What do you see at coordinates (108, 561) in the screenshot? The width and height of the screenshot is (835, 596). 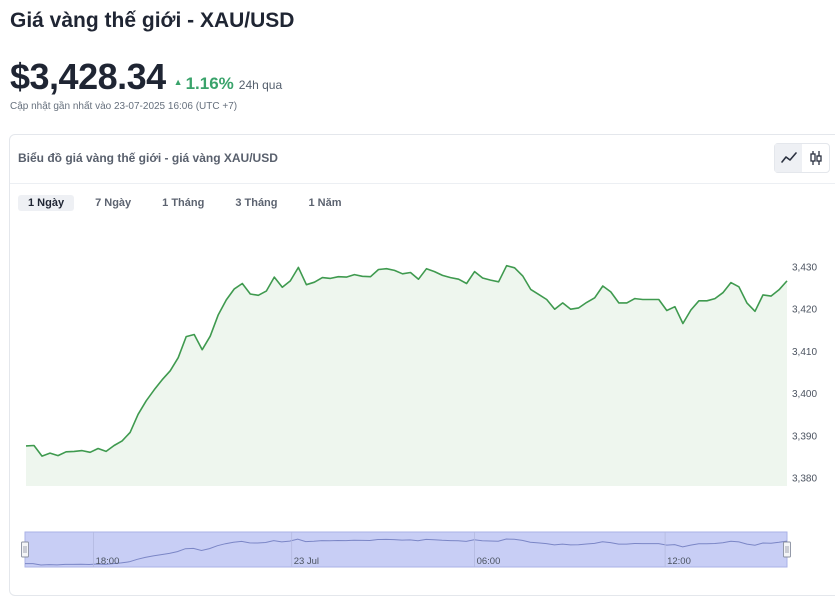 I see `navigator-label: 18:00` at bounding box center [108, 561].